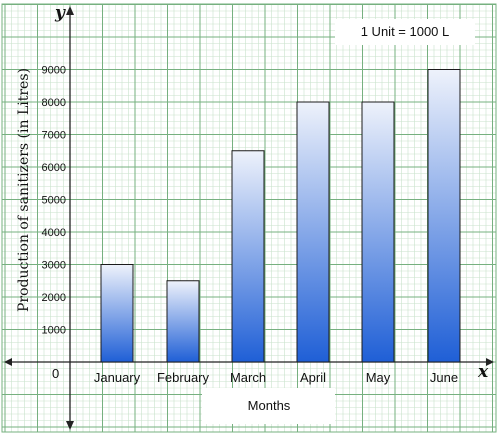 The image size is (500, 434). I want to click on y-tick-label: 7000, so click(54, 136).